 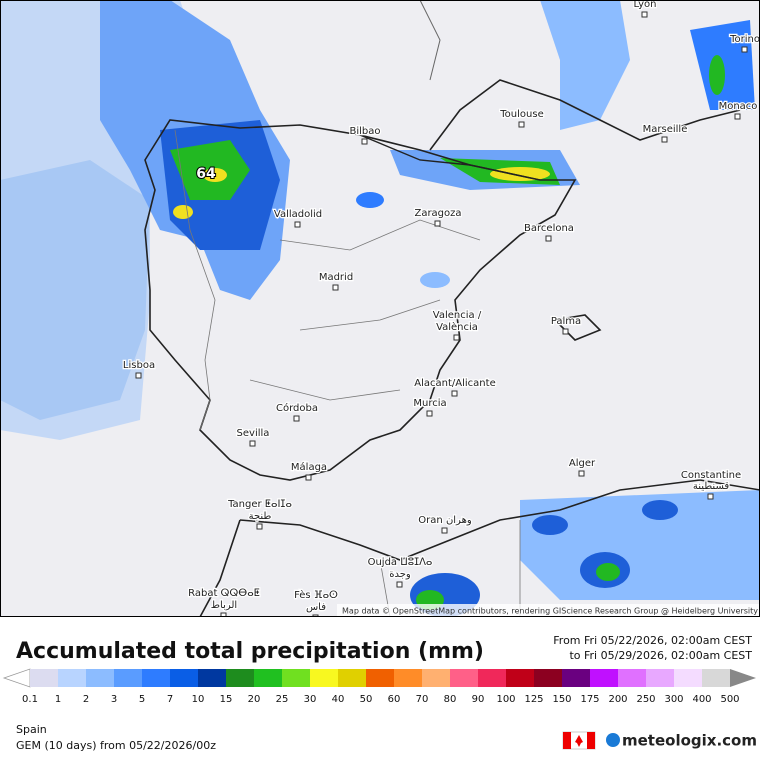 I want to click on city-label: Fès ⴼⴰⵙ, so click(x=316, y=595).